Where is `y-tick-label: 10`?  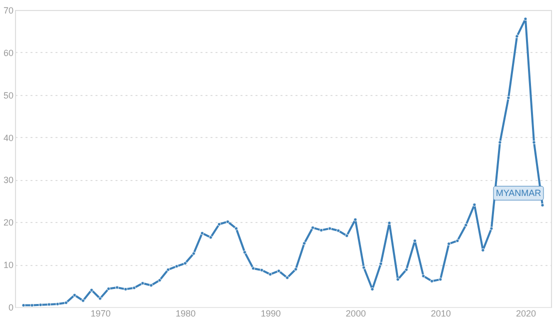
y-tick-label: 10 is located at coordinates (8, 265).